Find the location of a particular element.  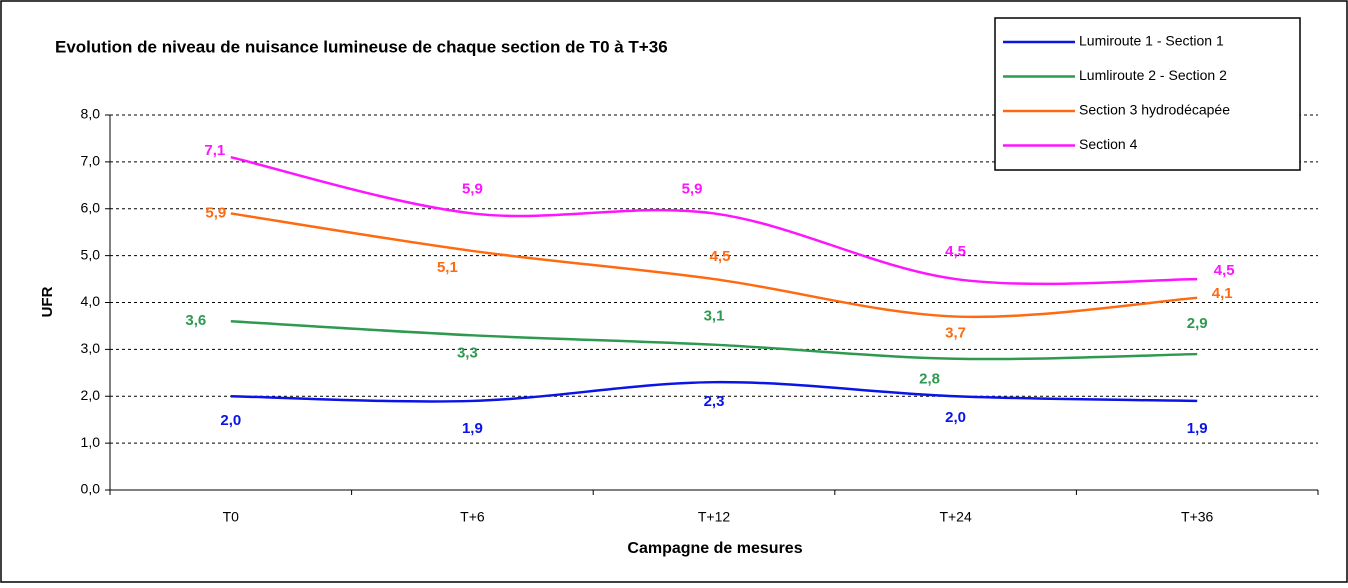

data-label: 7,1 is located at coordinates (214, 150).